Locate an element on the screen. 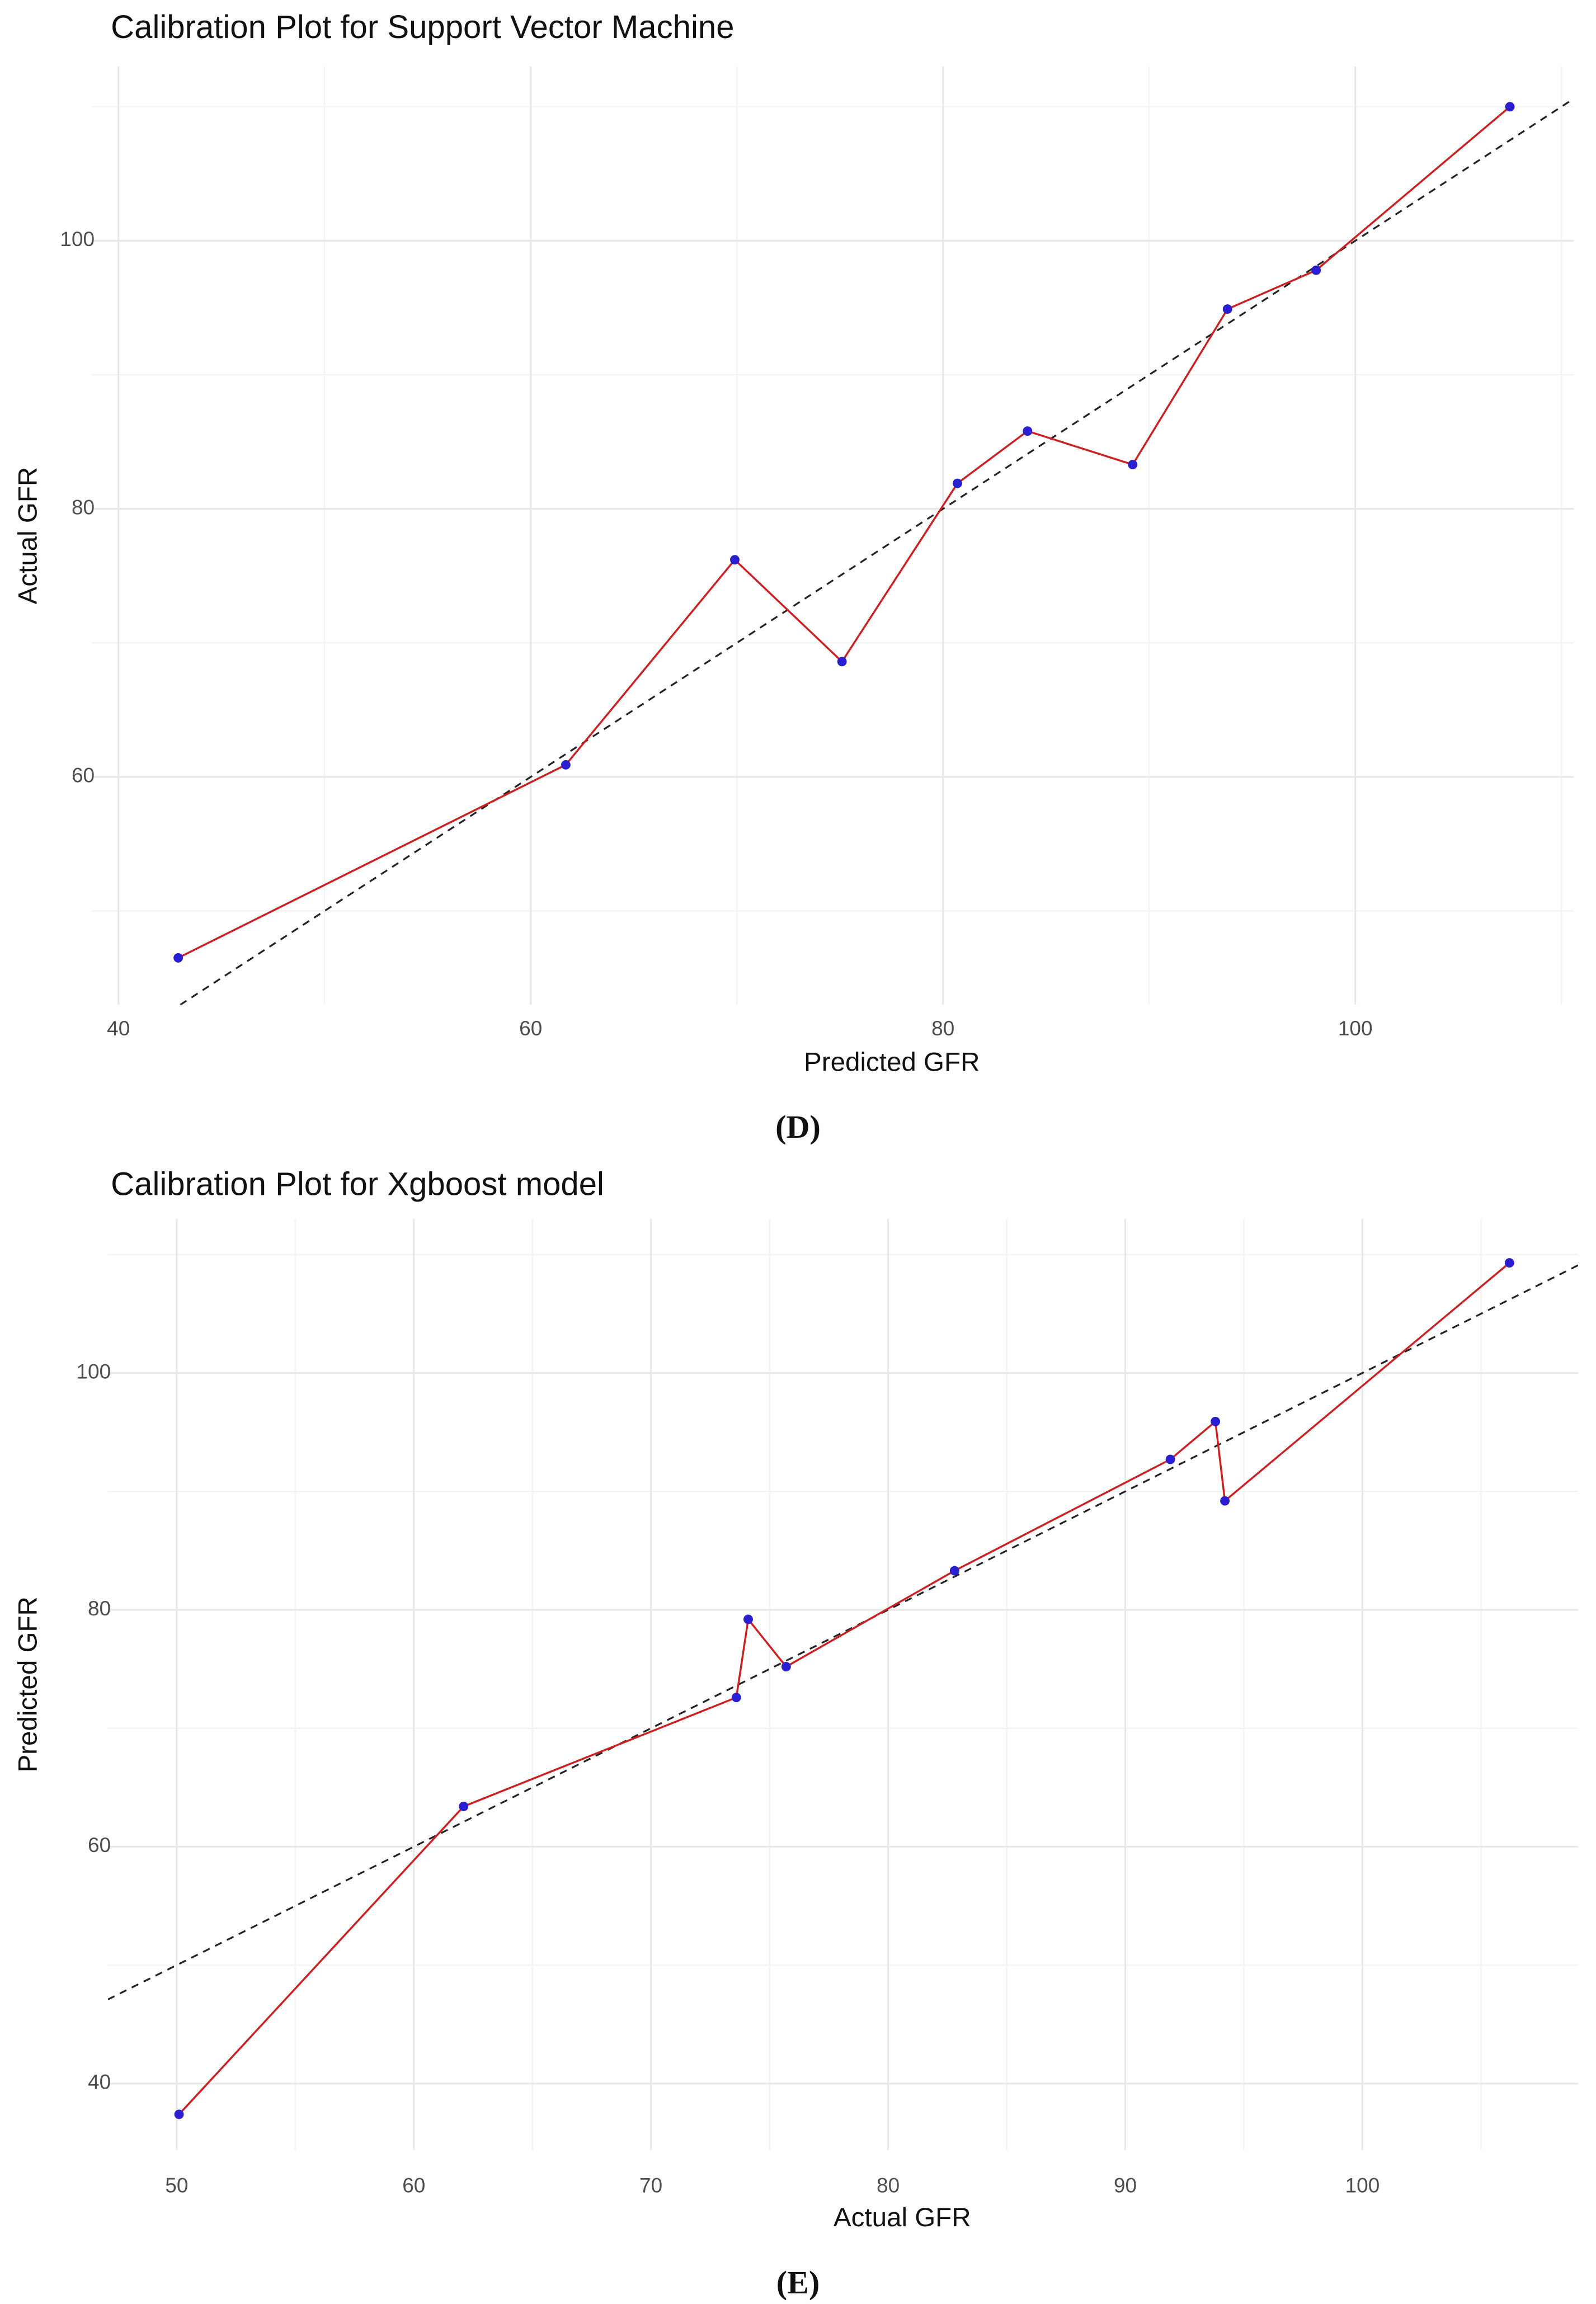 Image resolution: width=1596 pixels, height=2304 pixels. caption: (E) is located at coordinates (798, 2282).